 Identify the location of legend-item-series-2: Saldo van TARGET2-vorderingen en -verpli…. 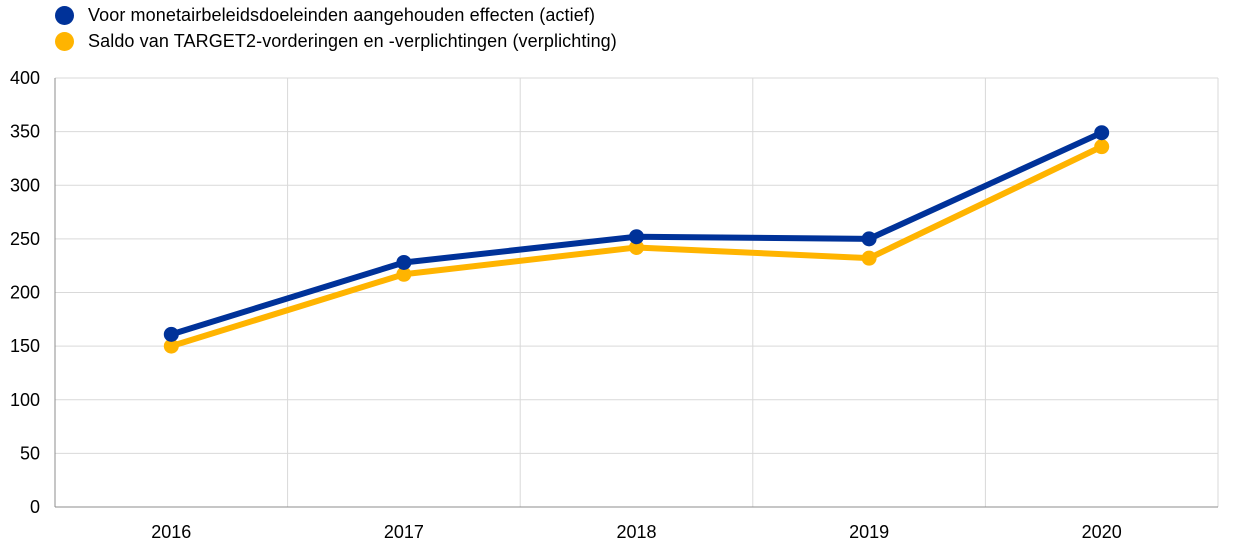
(336, 41).